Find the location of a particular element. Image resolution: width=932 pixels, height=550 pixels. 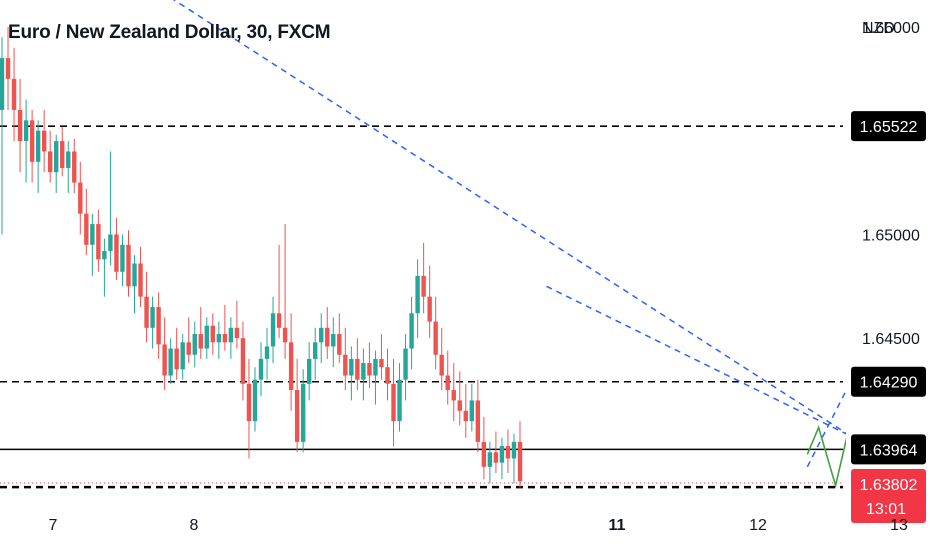

countdown-timer: 13:01 is located at coordinates (886, 509).